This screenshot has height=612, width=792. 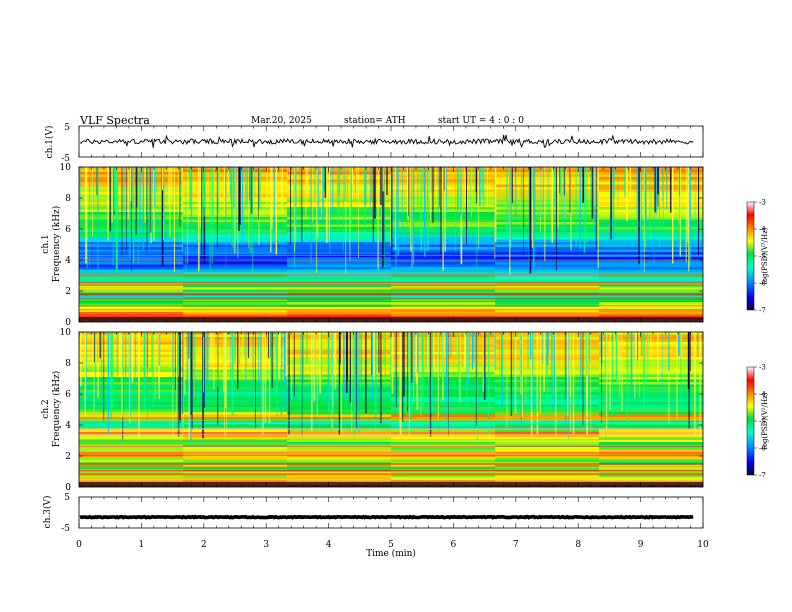 What do you see at coordinates (386, 517) in the screenshot?
I see `ch3-waveform-line` at bounding box center [386, 517].